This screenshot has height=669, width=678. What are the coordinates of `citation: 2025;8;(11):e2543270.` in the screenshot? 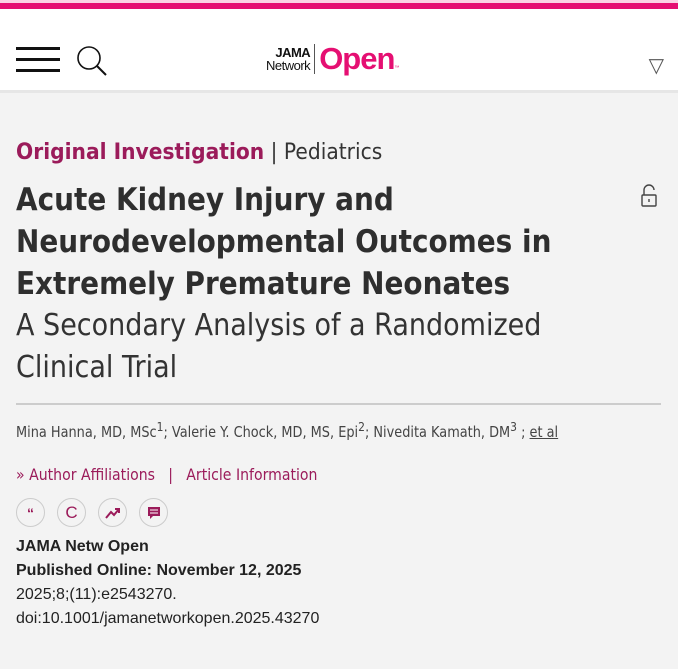 It's located at (96, 594).